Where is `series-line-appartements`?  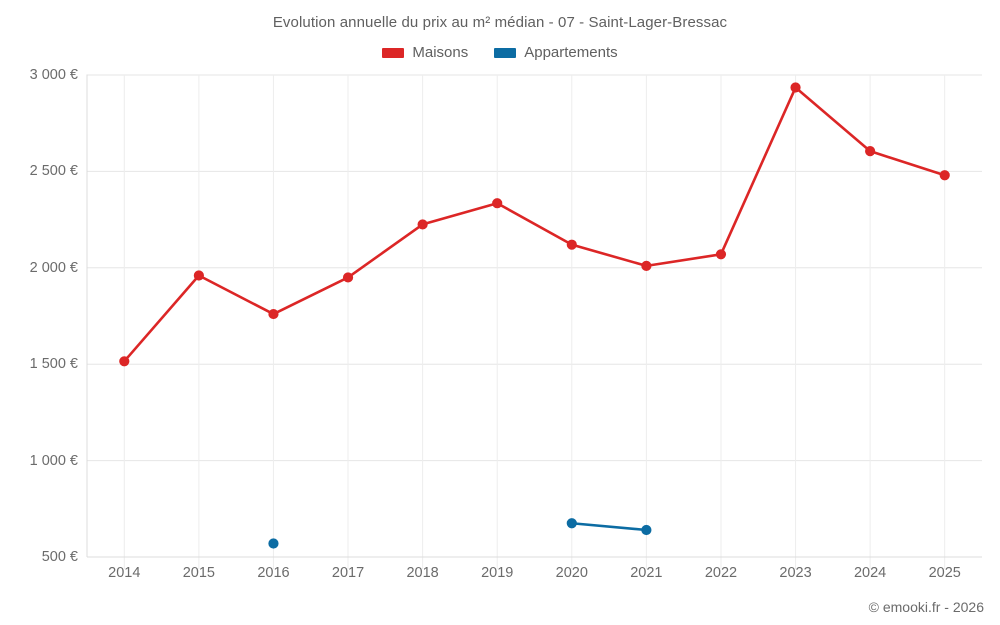
series-line-appartements is located at coordinates (609, 526).